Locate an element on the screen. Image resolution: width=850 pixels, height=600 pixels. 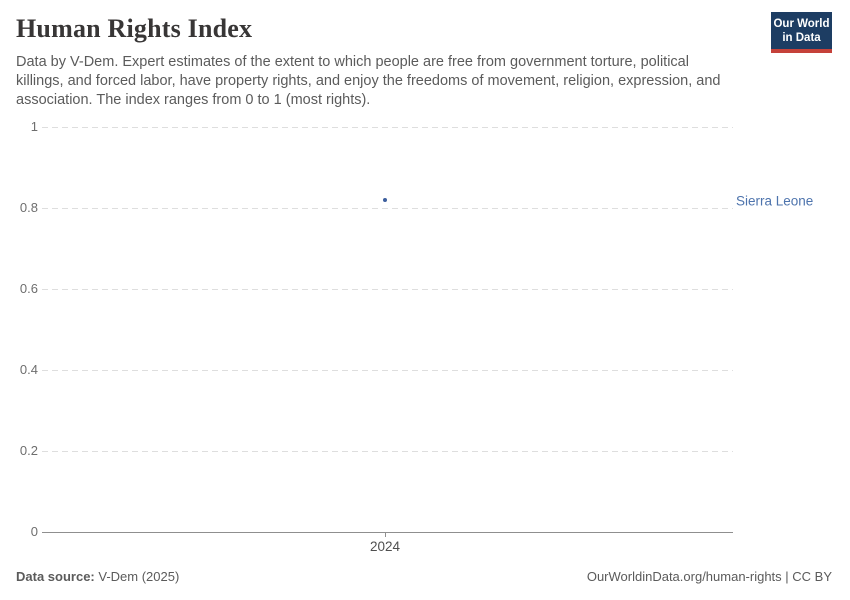
x-tick-mark is located at coordinates (385, 534).